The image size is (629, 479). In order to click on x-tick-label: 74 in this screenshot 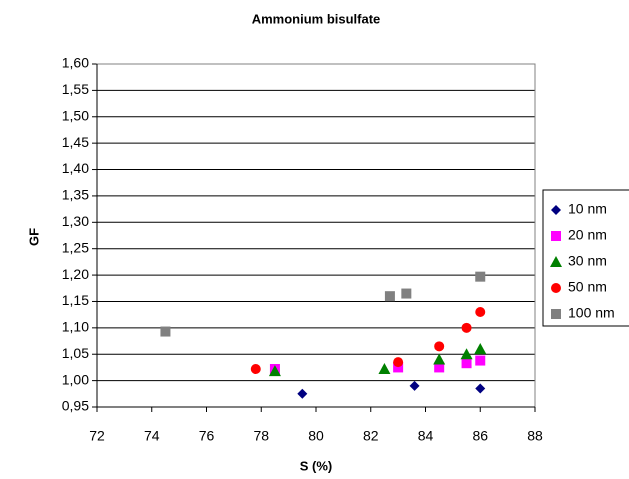, I will do `click(152, 436)`.